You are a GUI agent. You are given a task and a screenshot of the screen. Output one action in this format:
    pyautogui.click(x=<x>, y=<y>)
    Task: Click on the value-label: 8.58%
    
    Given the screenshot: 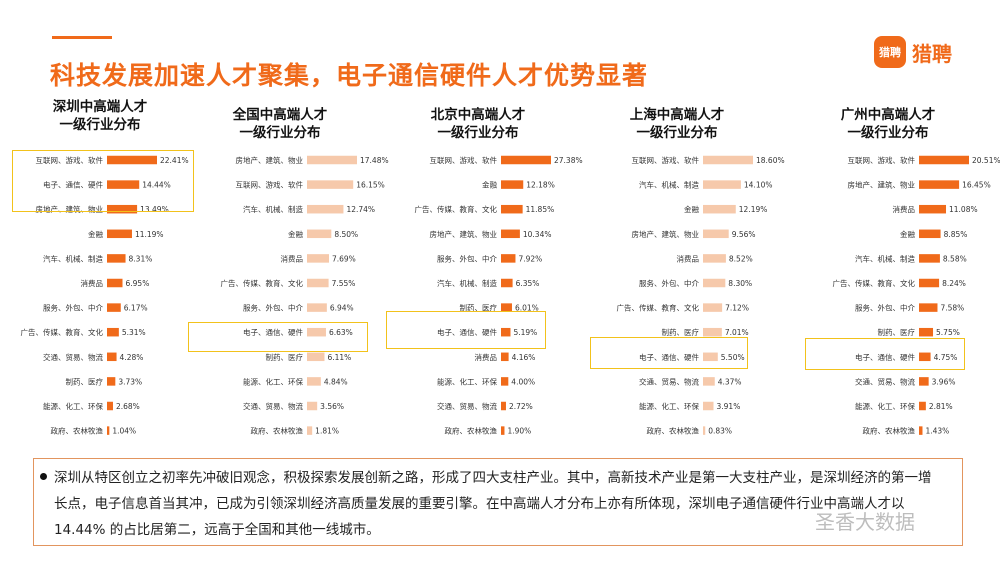 What is the action you would take?
    pyautogui.click(x=955, y=258)
    